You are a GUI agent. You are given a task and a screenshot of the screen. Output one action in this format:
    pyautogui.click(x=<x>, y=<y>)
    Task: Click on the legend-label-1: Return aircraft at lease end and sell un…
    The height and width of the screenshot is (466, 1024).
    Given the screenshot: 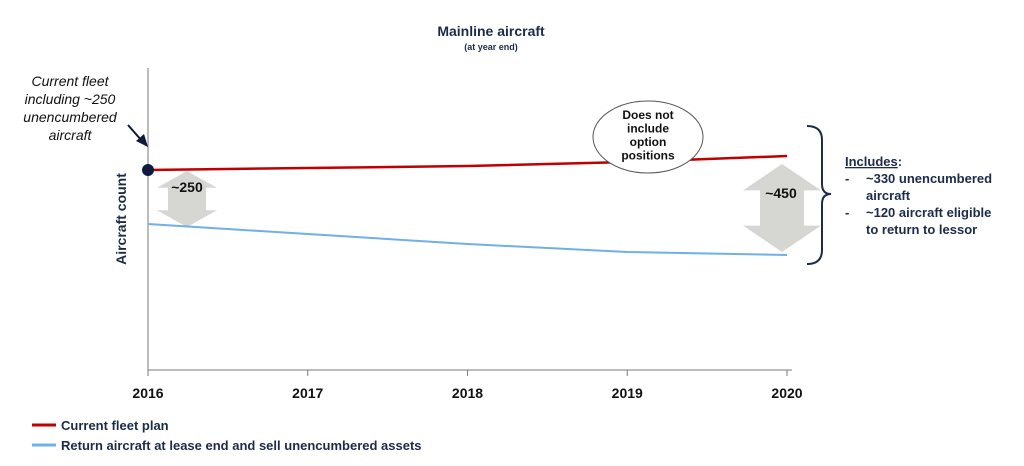 What is the action you would take?
    pyautogui.click(x=241, y=445)
    